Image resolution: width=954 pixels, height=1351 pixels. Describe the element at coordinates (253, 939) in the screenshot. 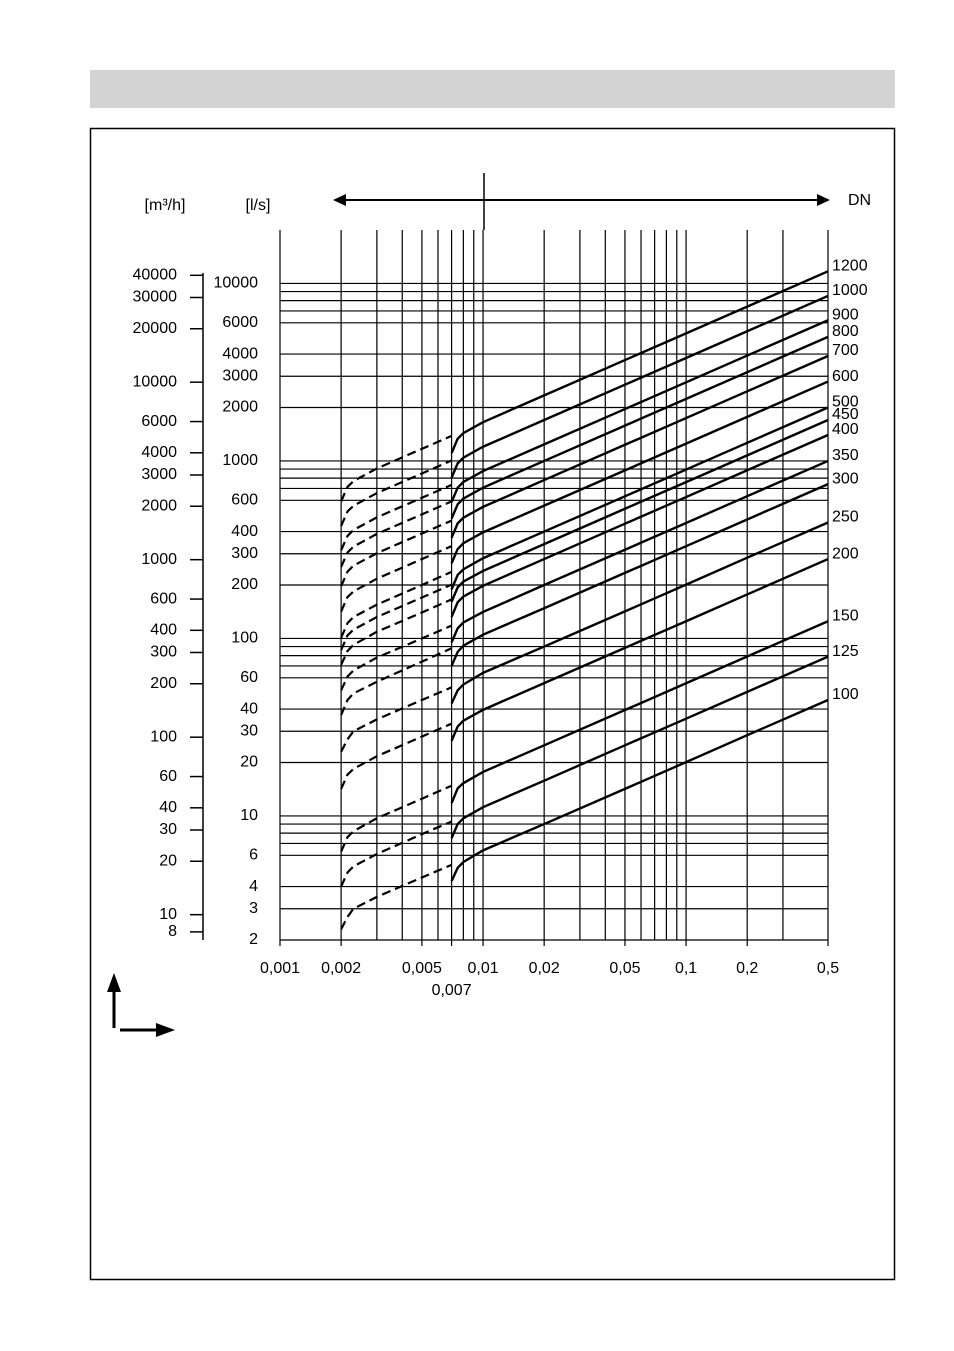

I see `y-tick-label: 2` at that location.